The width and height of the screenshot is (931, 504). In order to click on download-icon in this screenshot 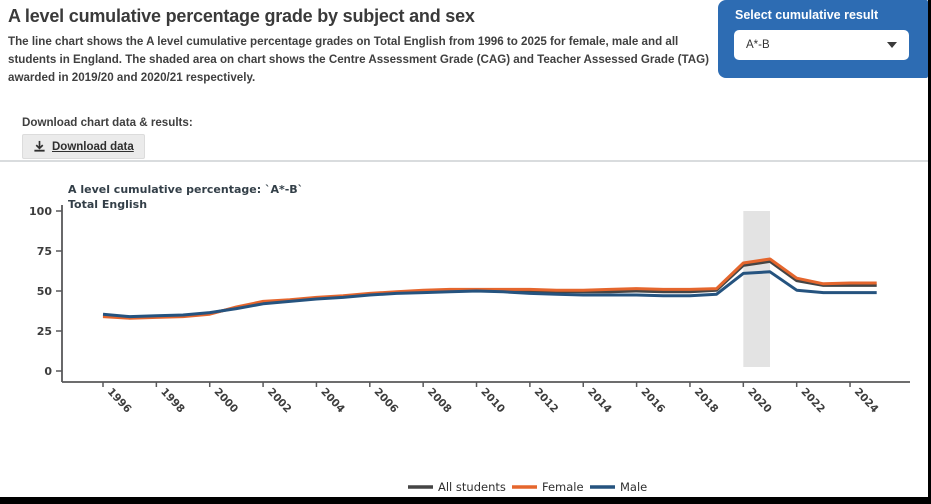, I will do `click(39, 146)`.